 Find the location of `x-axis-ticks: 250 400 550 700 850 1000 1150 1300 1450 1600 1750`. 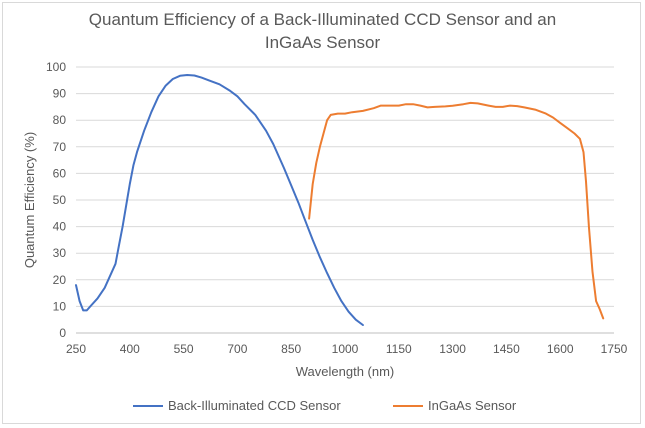

x-axis-ticks: 250 400 550 700 850 1000 1150 1300 1450 1600 1750 is located at coordinates (347, 349).